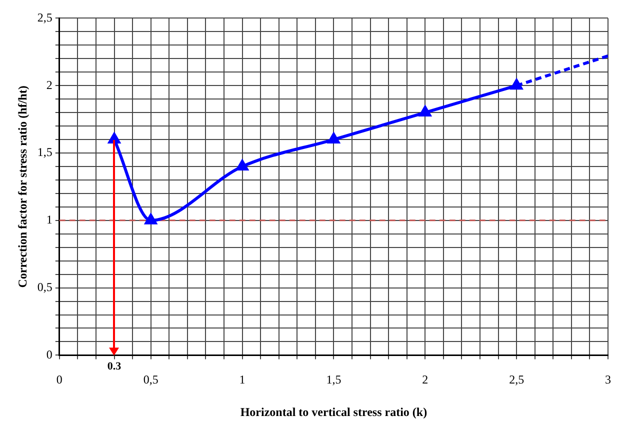 The width and height of the screenshot is (633, 436). I want to click on y-axis-title: Correction factor for stress ratio (hf/ht), so click(22, 187).